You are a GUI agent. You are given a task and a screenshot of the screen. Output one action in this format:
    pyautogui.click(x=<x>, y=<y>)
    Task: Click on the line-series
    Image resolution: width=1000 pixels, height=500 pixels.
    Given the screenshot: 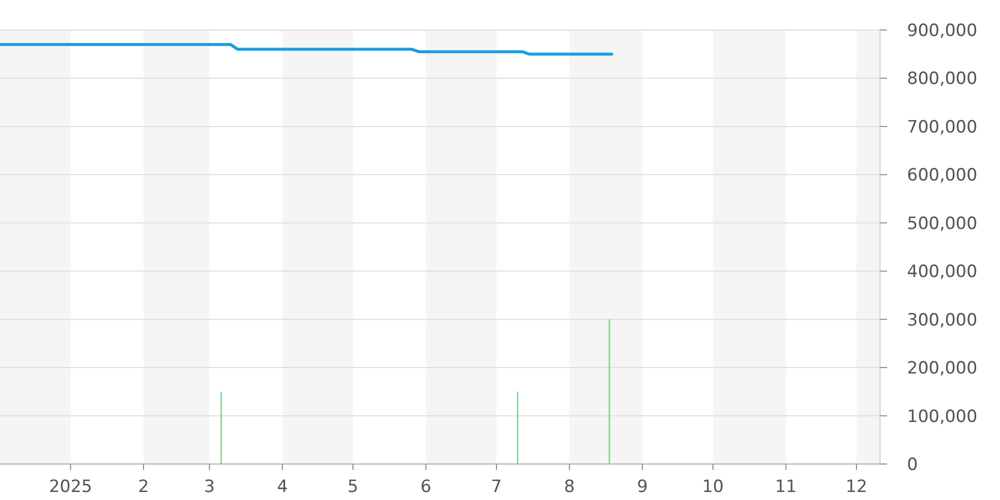 What is the action you would take?
    pyautogui.click(x=307, y=49)
    